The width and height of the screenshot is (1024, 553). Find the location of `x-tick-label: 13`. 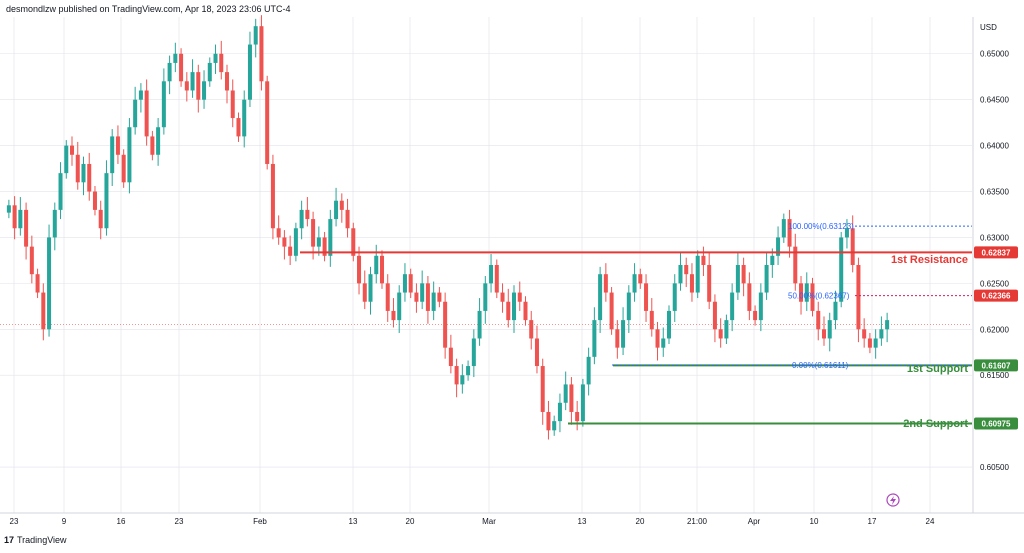

x-tick-label: 13 is located at coordinates (582, 521).